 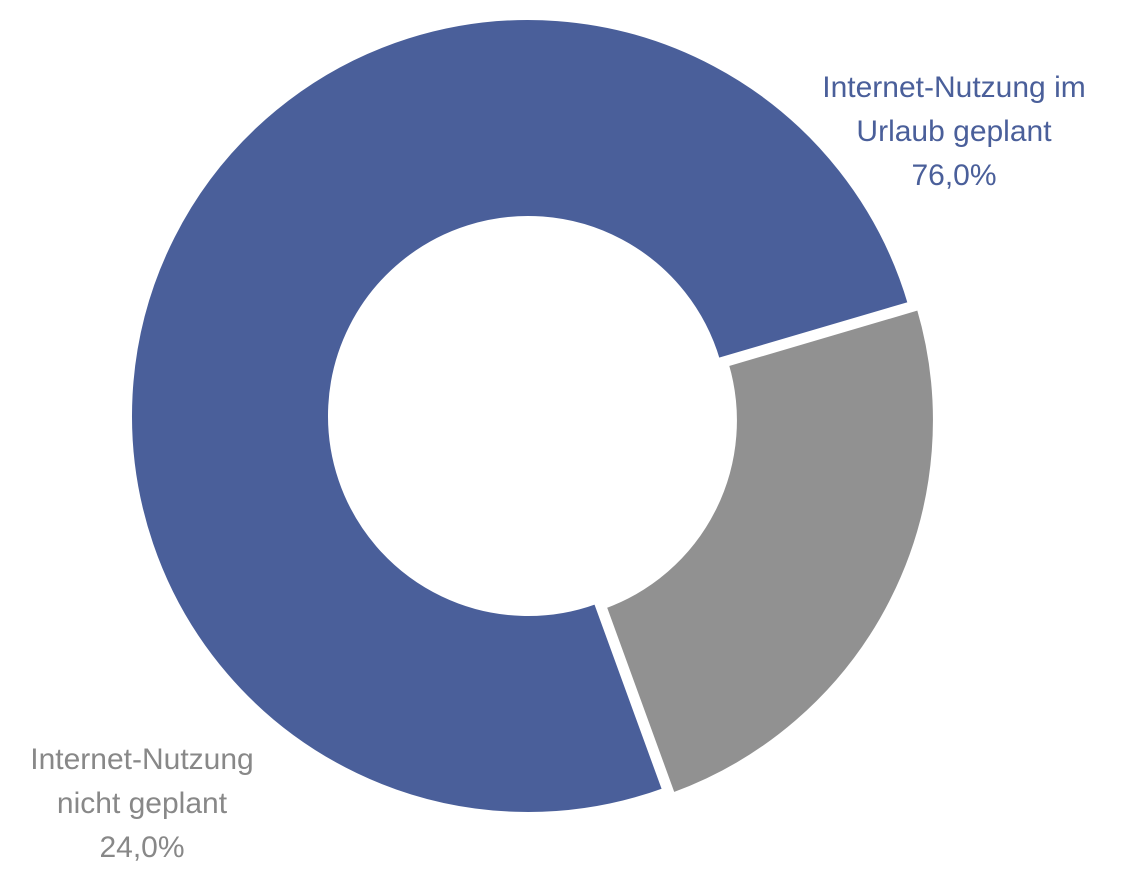 I want to click on data-label-planned-line-1: Internet-Nutzung im, so click(x=954, y=87).